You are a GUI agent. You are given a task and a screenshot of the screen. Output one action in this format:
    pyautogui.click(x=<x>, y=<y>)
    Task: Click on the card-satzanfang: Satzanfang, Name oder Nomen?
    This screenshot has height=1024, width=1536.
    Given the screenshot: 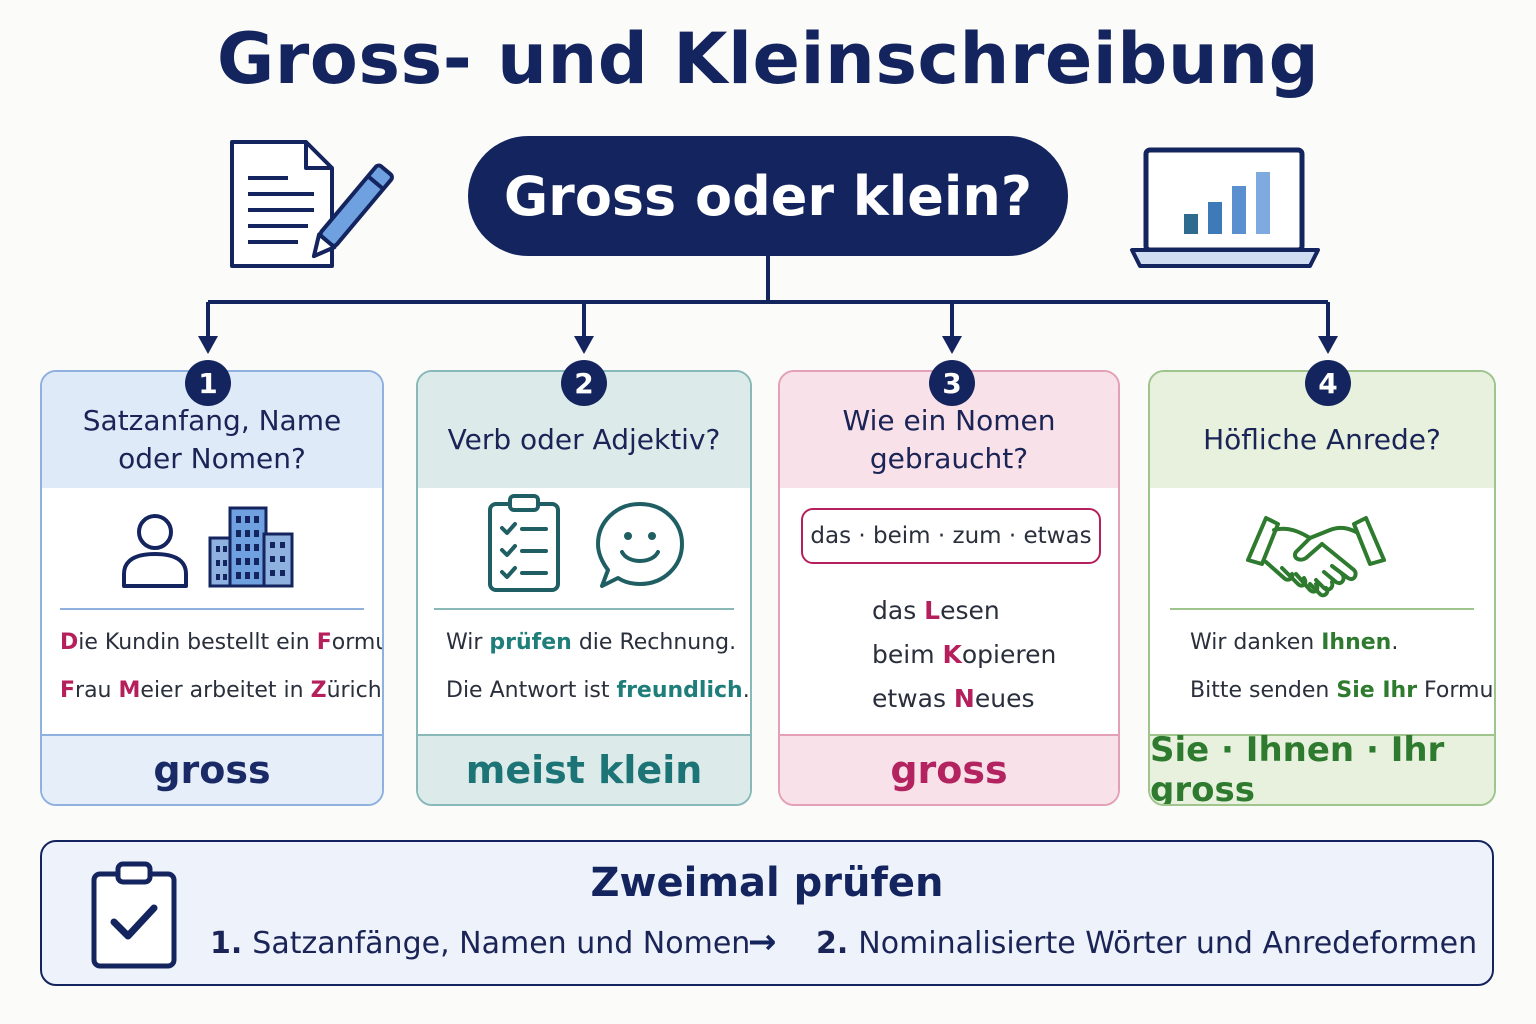 What is the action you would take?
    pyautogui.click(x=212, y=588)
    